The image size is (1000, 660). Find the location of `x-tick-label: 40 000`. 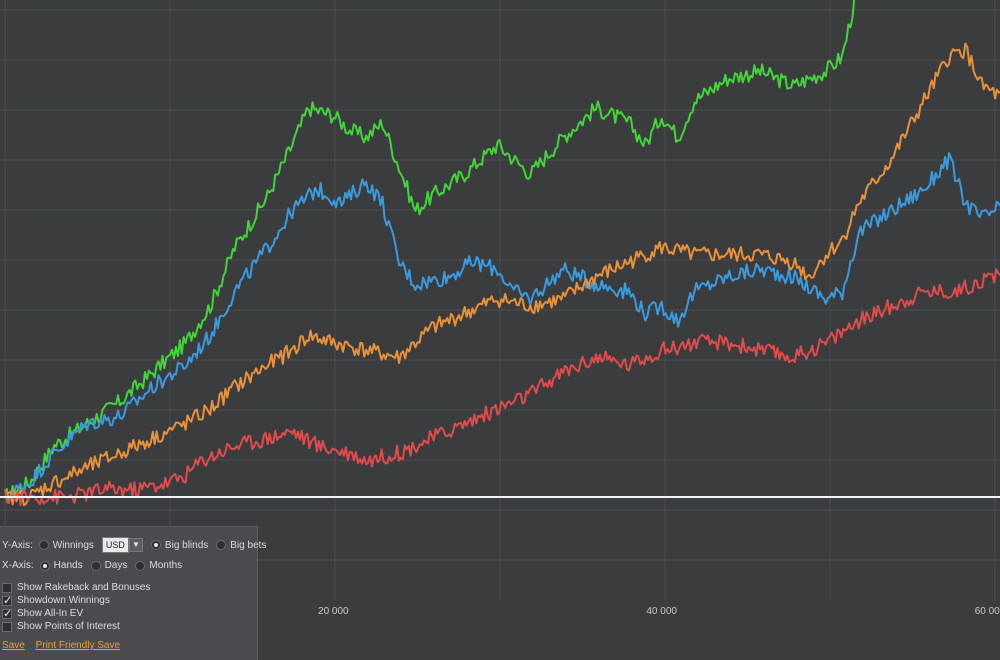

x-tick-label: 40 000 is located at coordinates (661, 611).